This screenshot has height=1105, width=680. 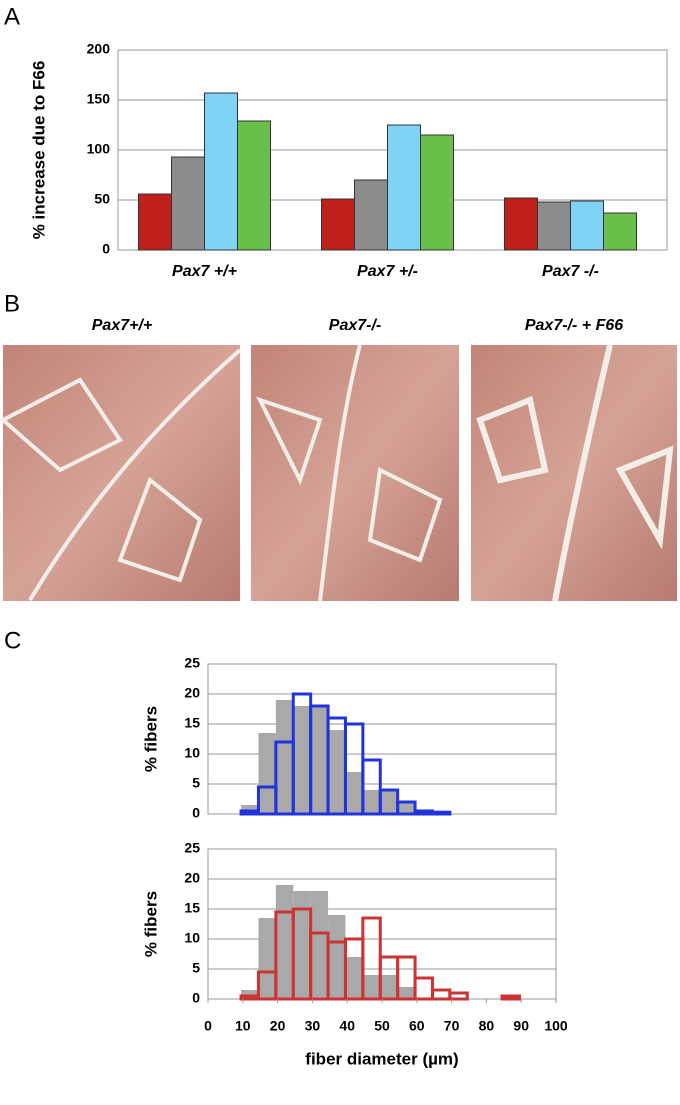 What do you see at coordinates (574, 325) in the screenshot?
I see `micrograph-label: Pax7-/- + F66` at bounding box center [574, 325].